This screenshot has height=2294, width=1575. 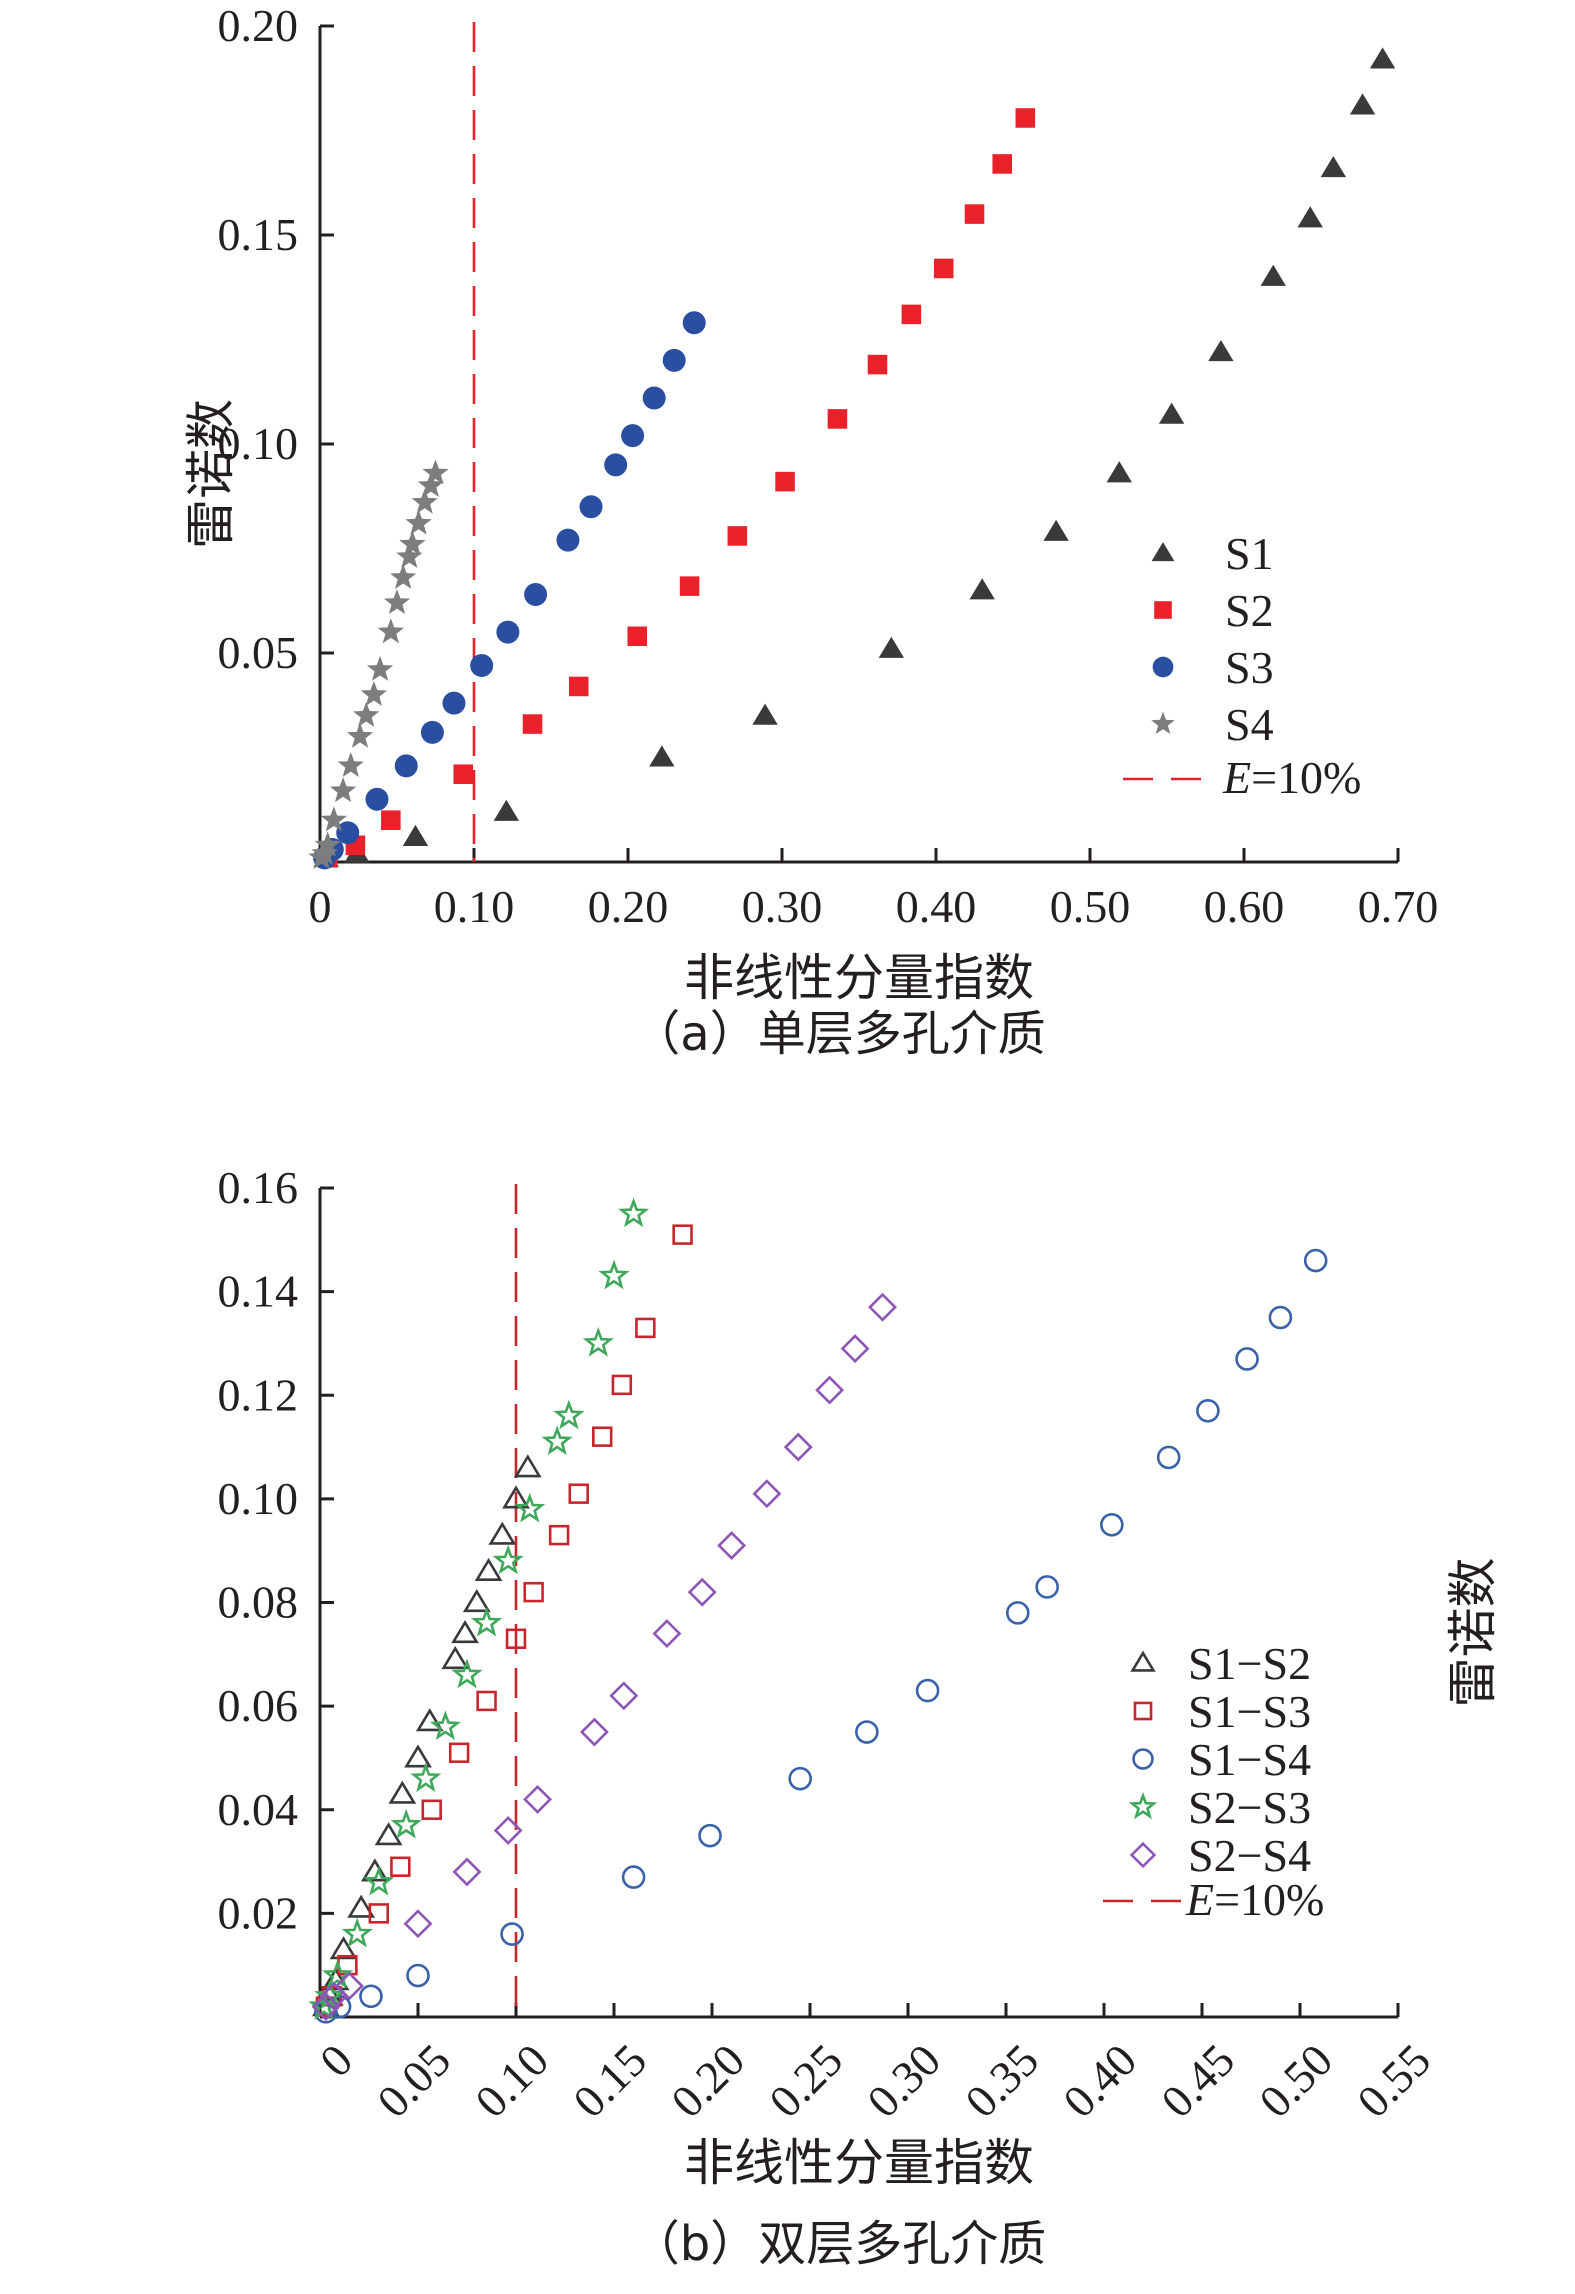 I want to click on x-tick-label: 0.45, so click(x=1197, y=2080).